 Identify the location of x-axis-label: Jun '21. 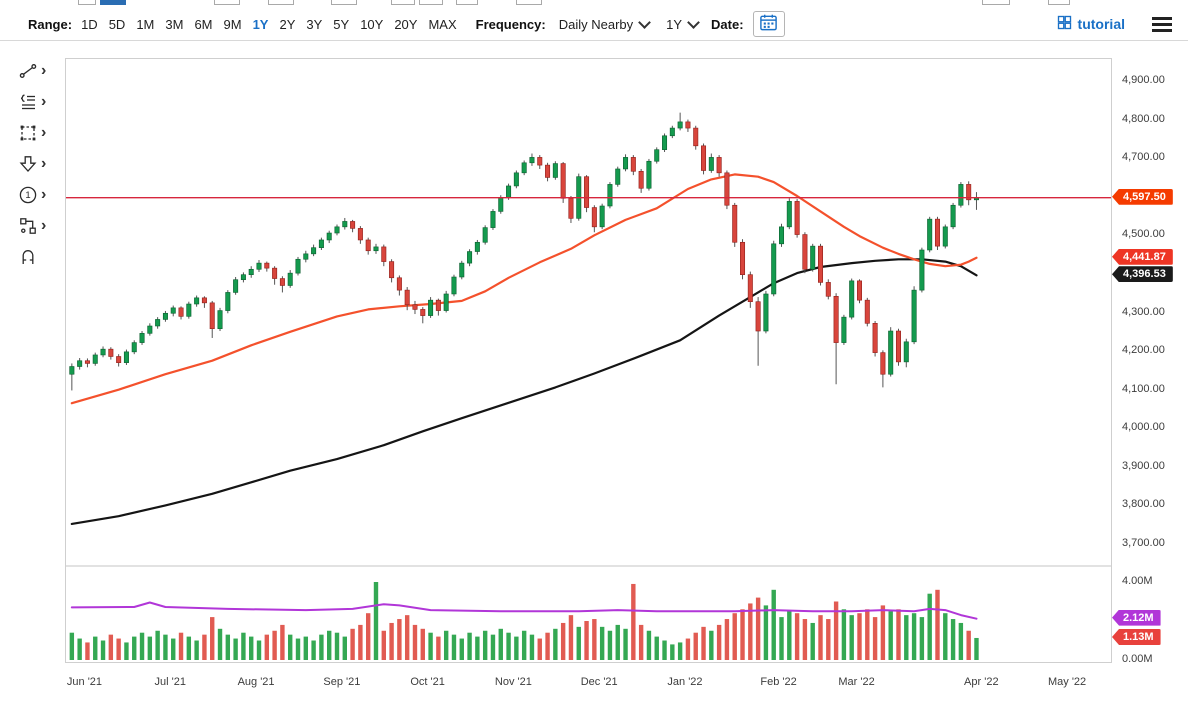
(84, 682).